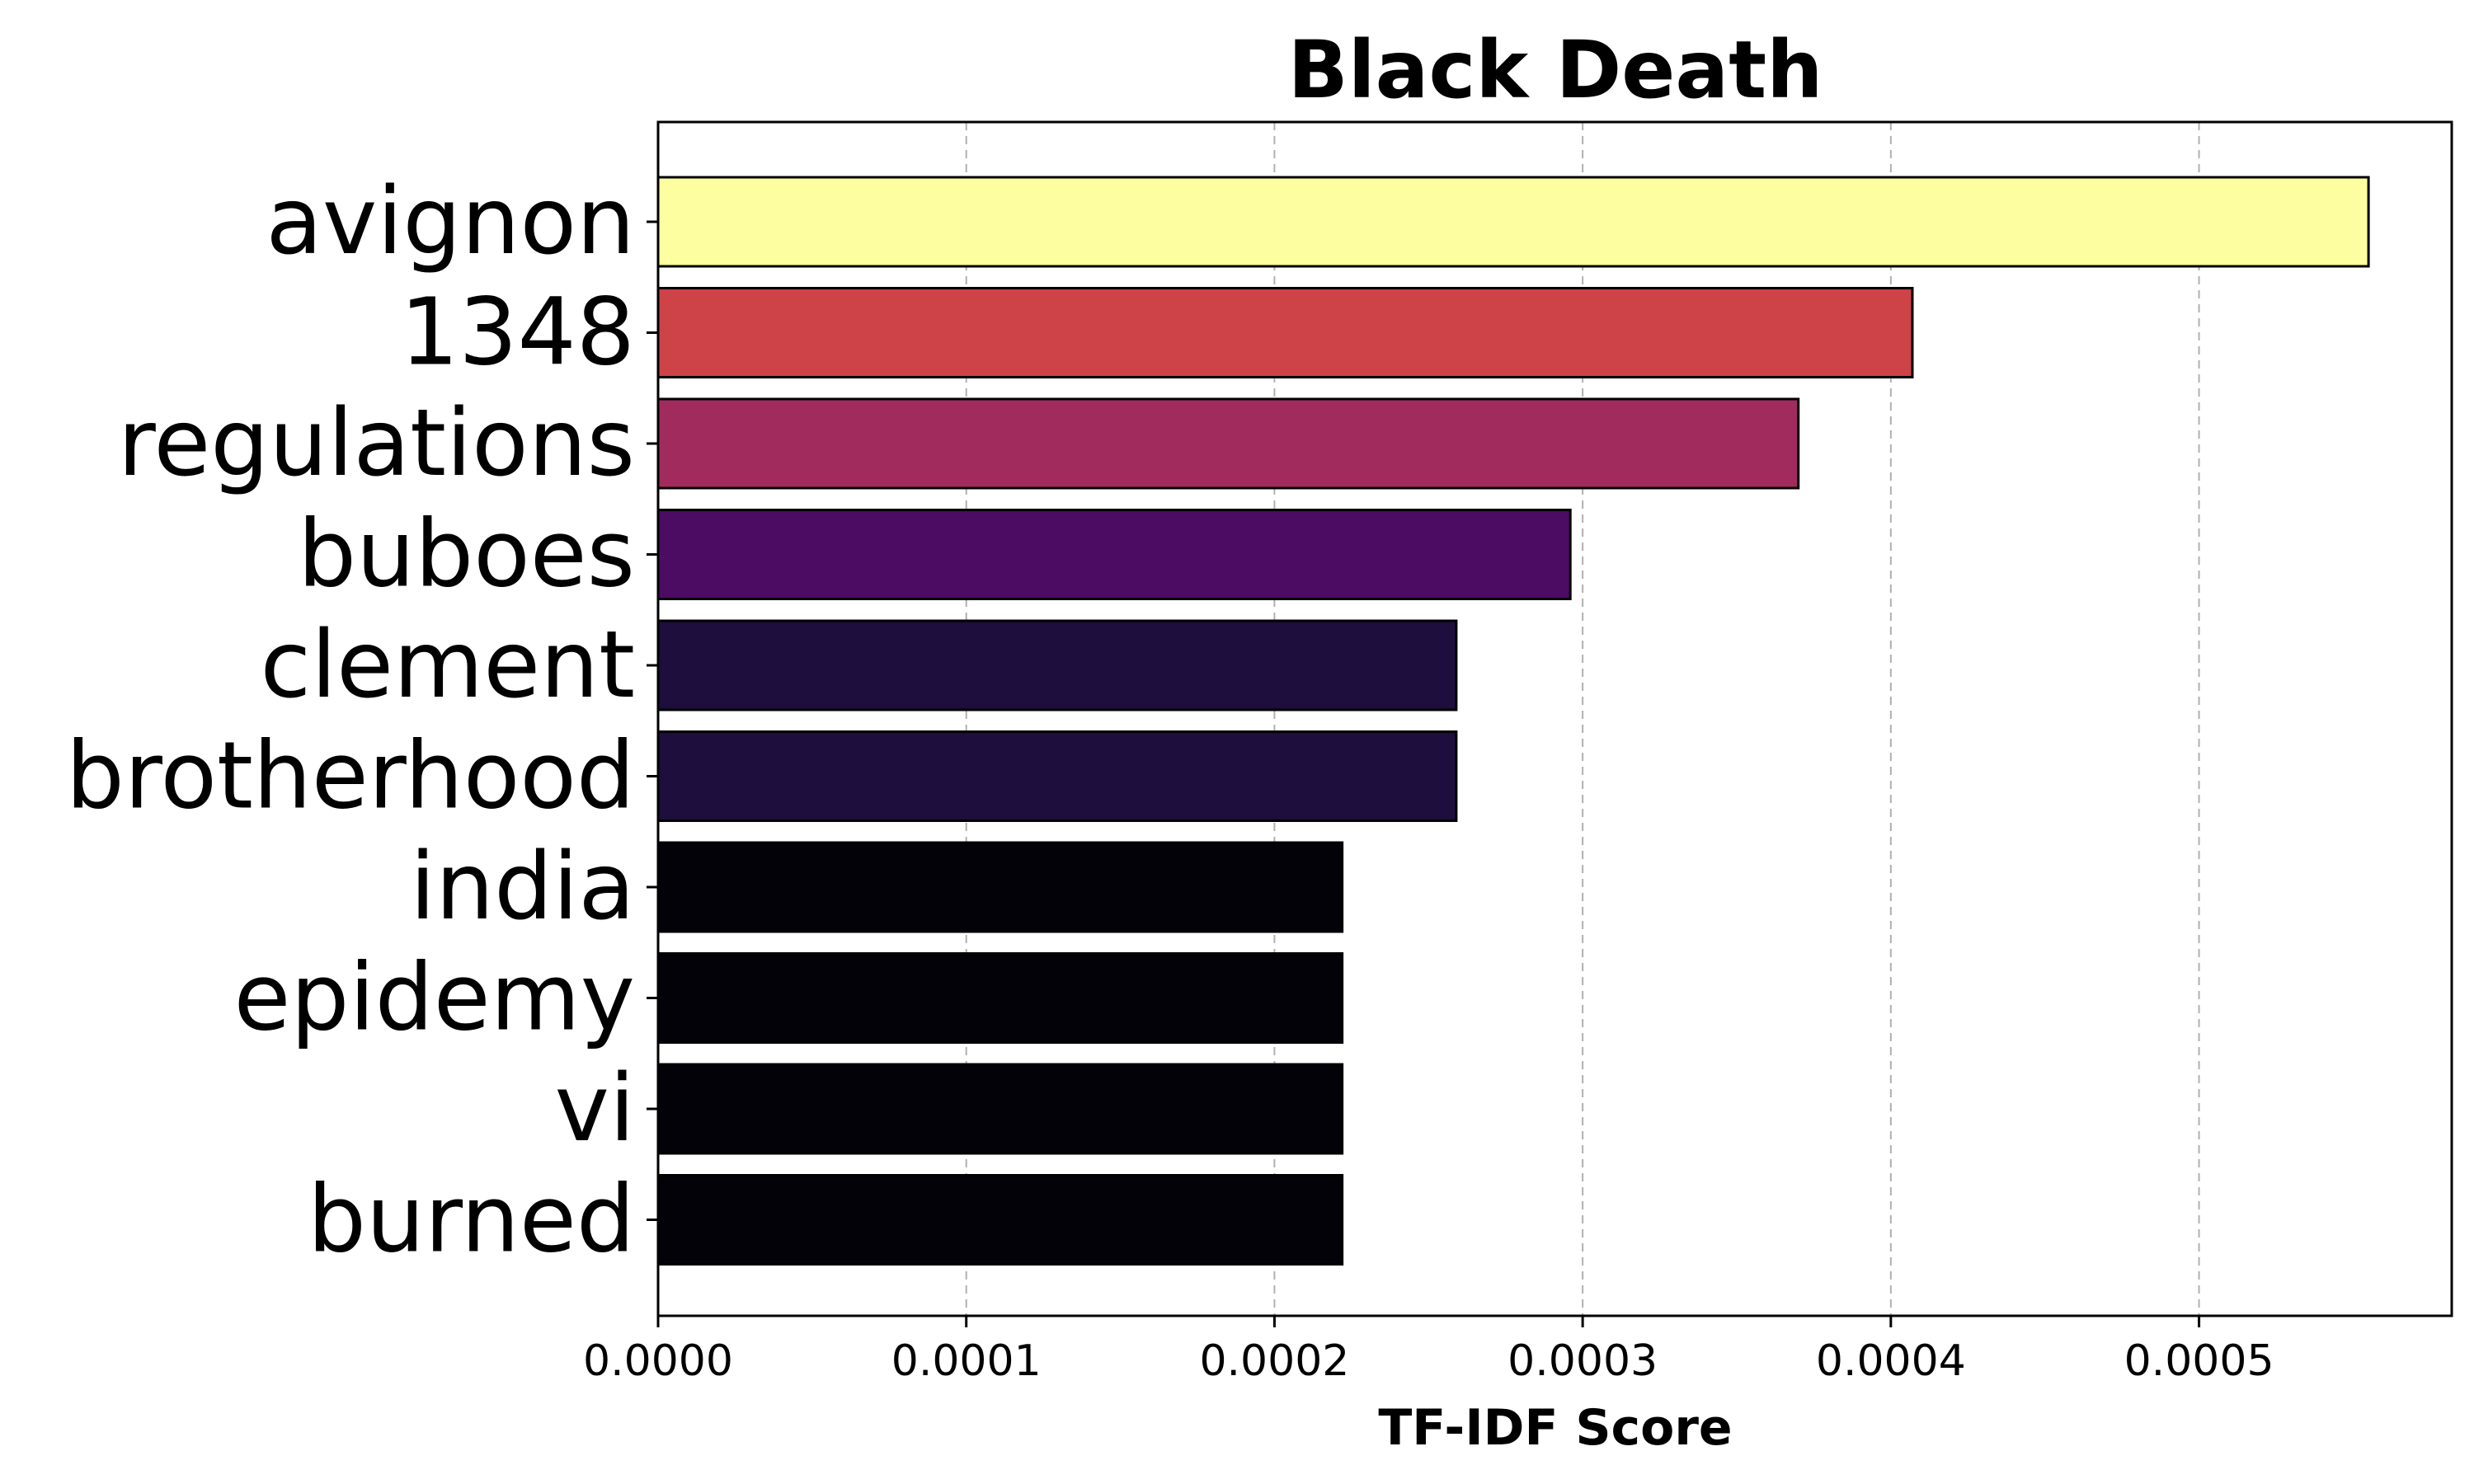  I want to click on y-tick-label: avignon, so click(450, 221).